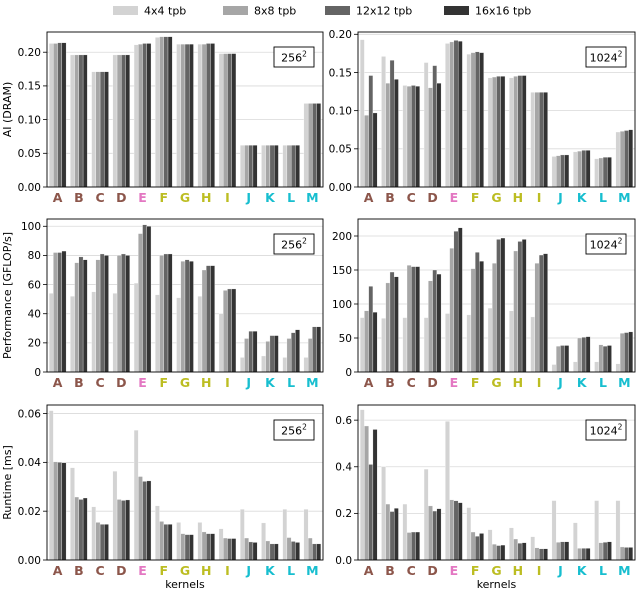 The height and width of the screenshot is (592, 636). Describe the element at coordinates (609, 551) in the screenshot. I see `bar-L-4: 16x16 tpb L: 0.078` at that location.